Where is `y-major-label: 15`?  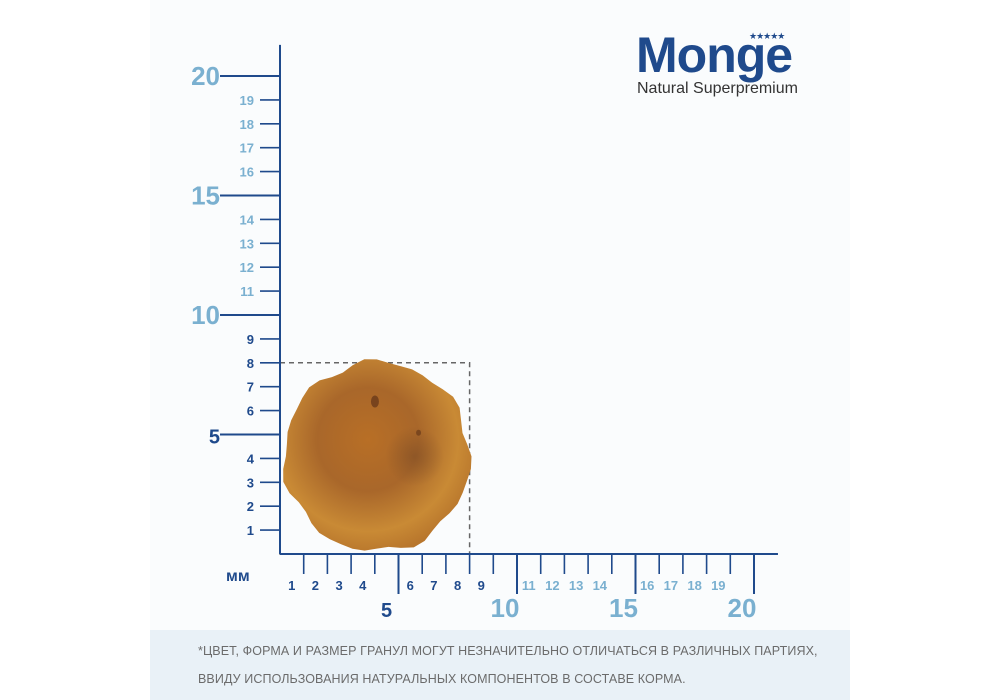 y-major-label: 15 is located at coordinates (205, 196).